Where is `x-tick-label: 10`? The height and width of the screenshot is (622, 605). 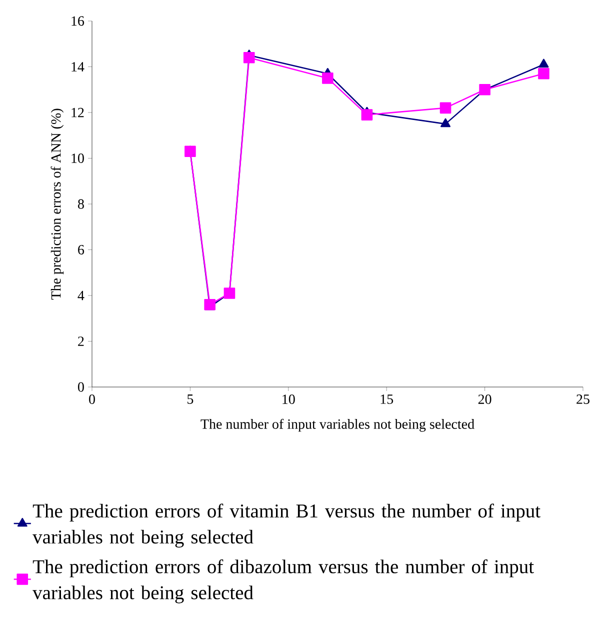
x-tick-label: 10 is located at coordinates (288, 399).